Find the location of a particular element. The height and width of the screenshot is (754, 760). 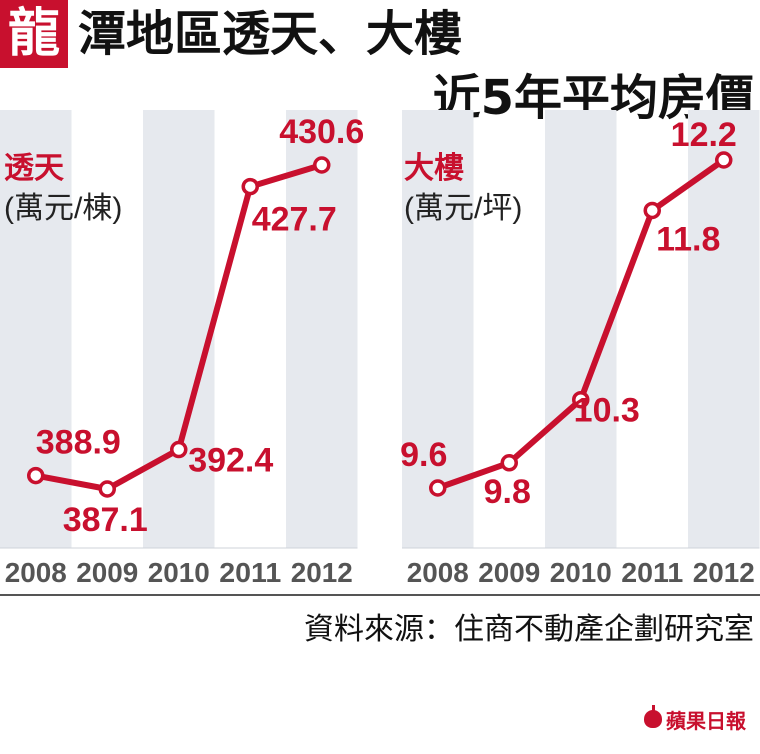

baseline-divider is located at coordinates (380, 595).